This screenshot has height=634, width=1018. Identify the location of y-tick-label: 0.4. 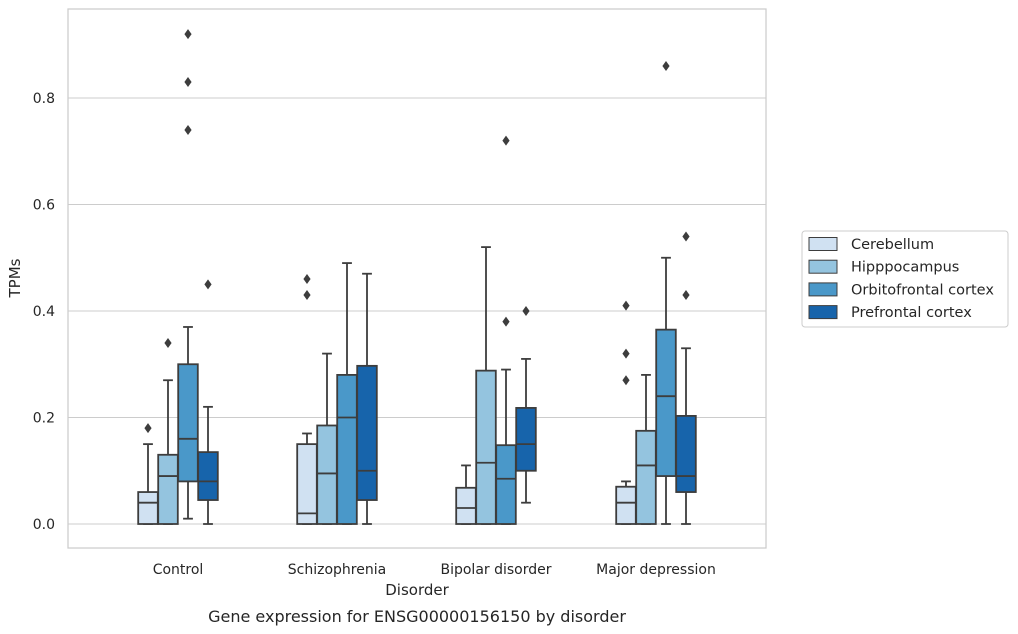
(44, 312).